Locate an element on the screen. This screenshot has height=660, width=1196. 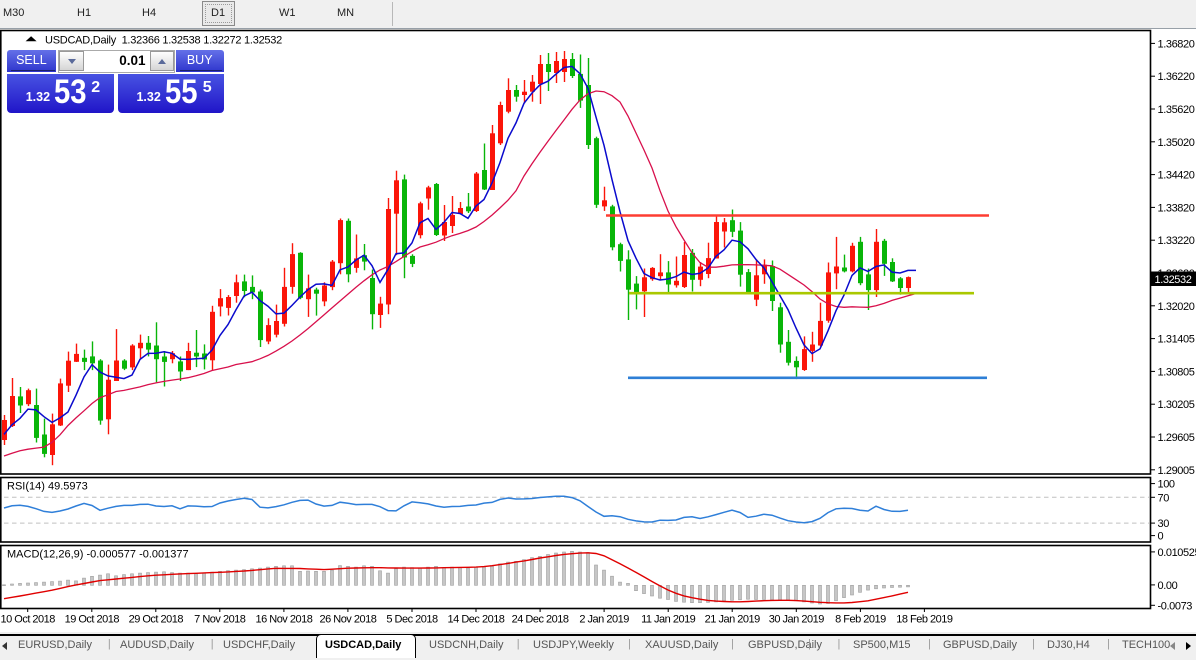
svg-text: 11 Jan 2019 is located at coordinates (668, 620).